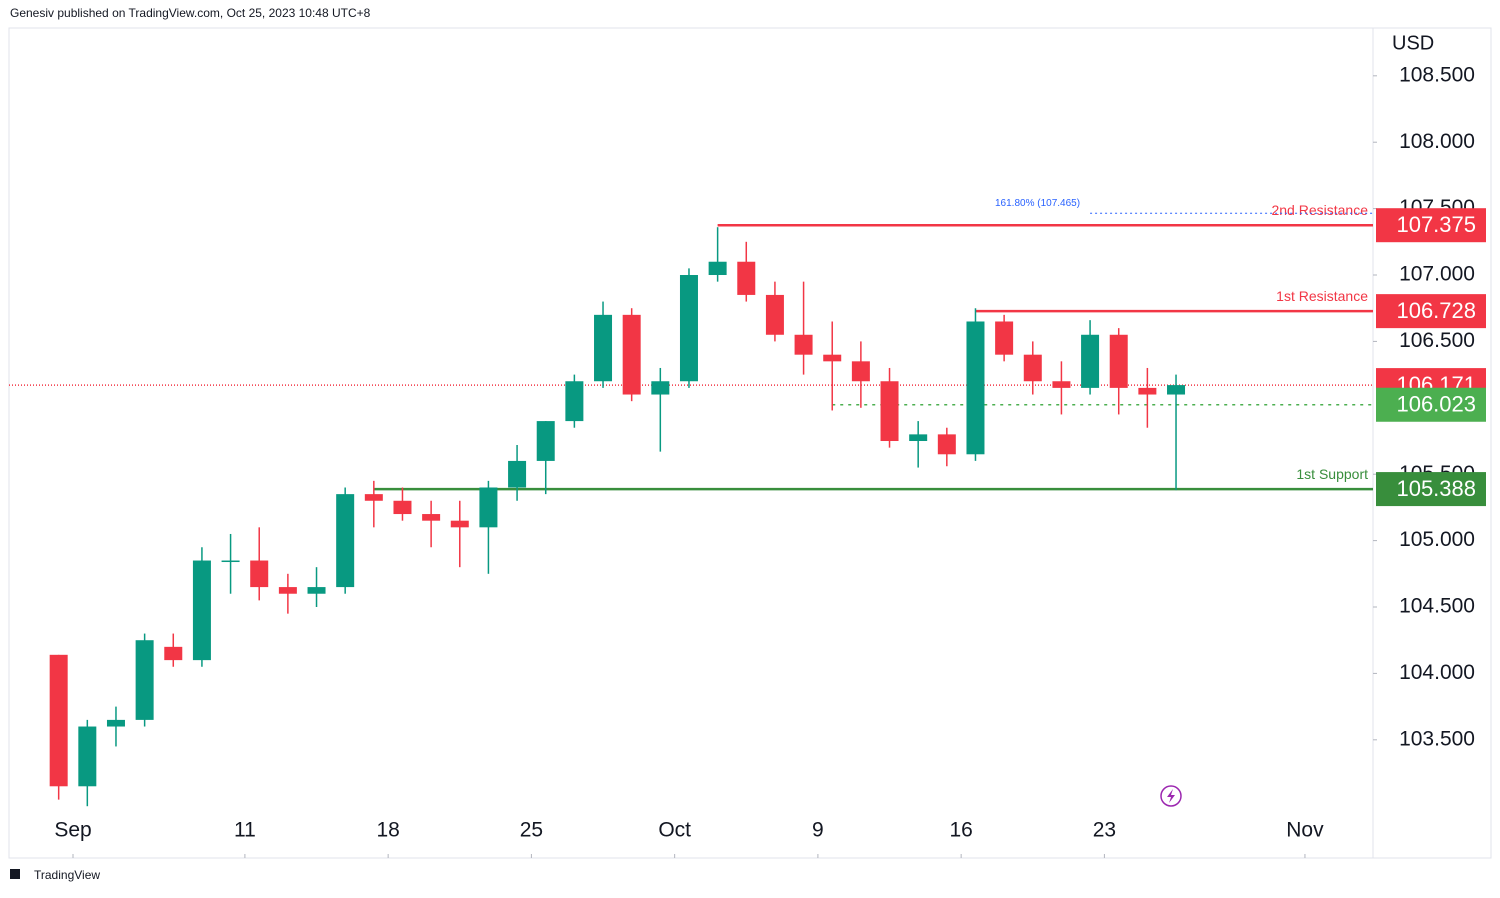  Describe the element at coordinates (960, 830) in the screenshot. I see `x-tick-label: 16` at that location.